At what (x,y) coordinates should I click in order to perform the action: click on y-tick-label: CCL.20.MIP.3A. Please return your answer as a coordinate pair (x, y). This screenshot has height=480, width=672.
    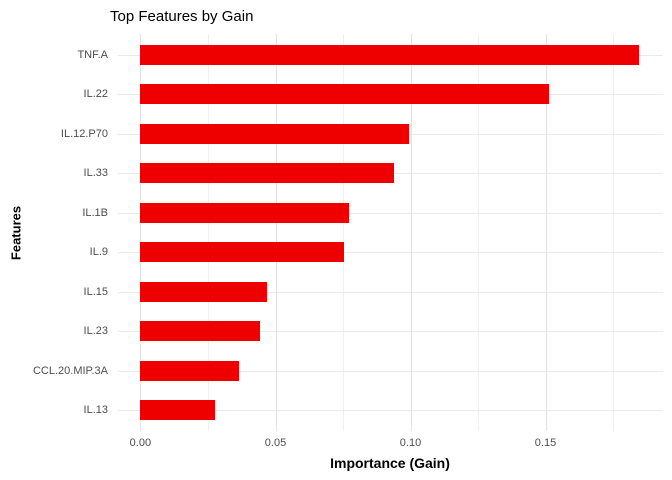
    Looking at the image, I should click on (70, 370).